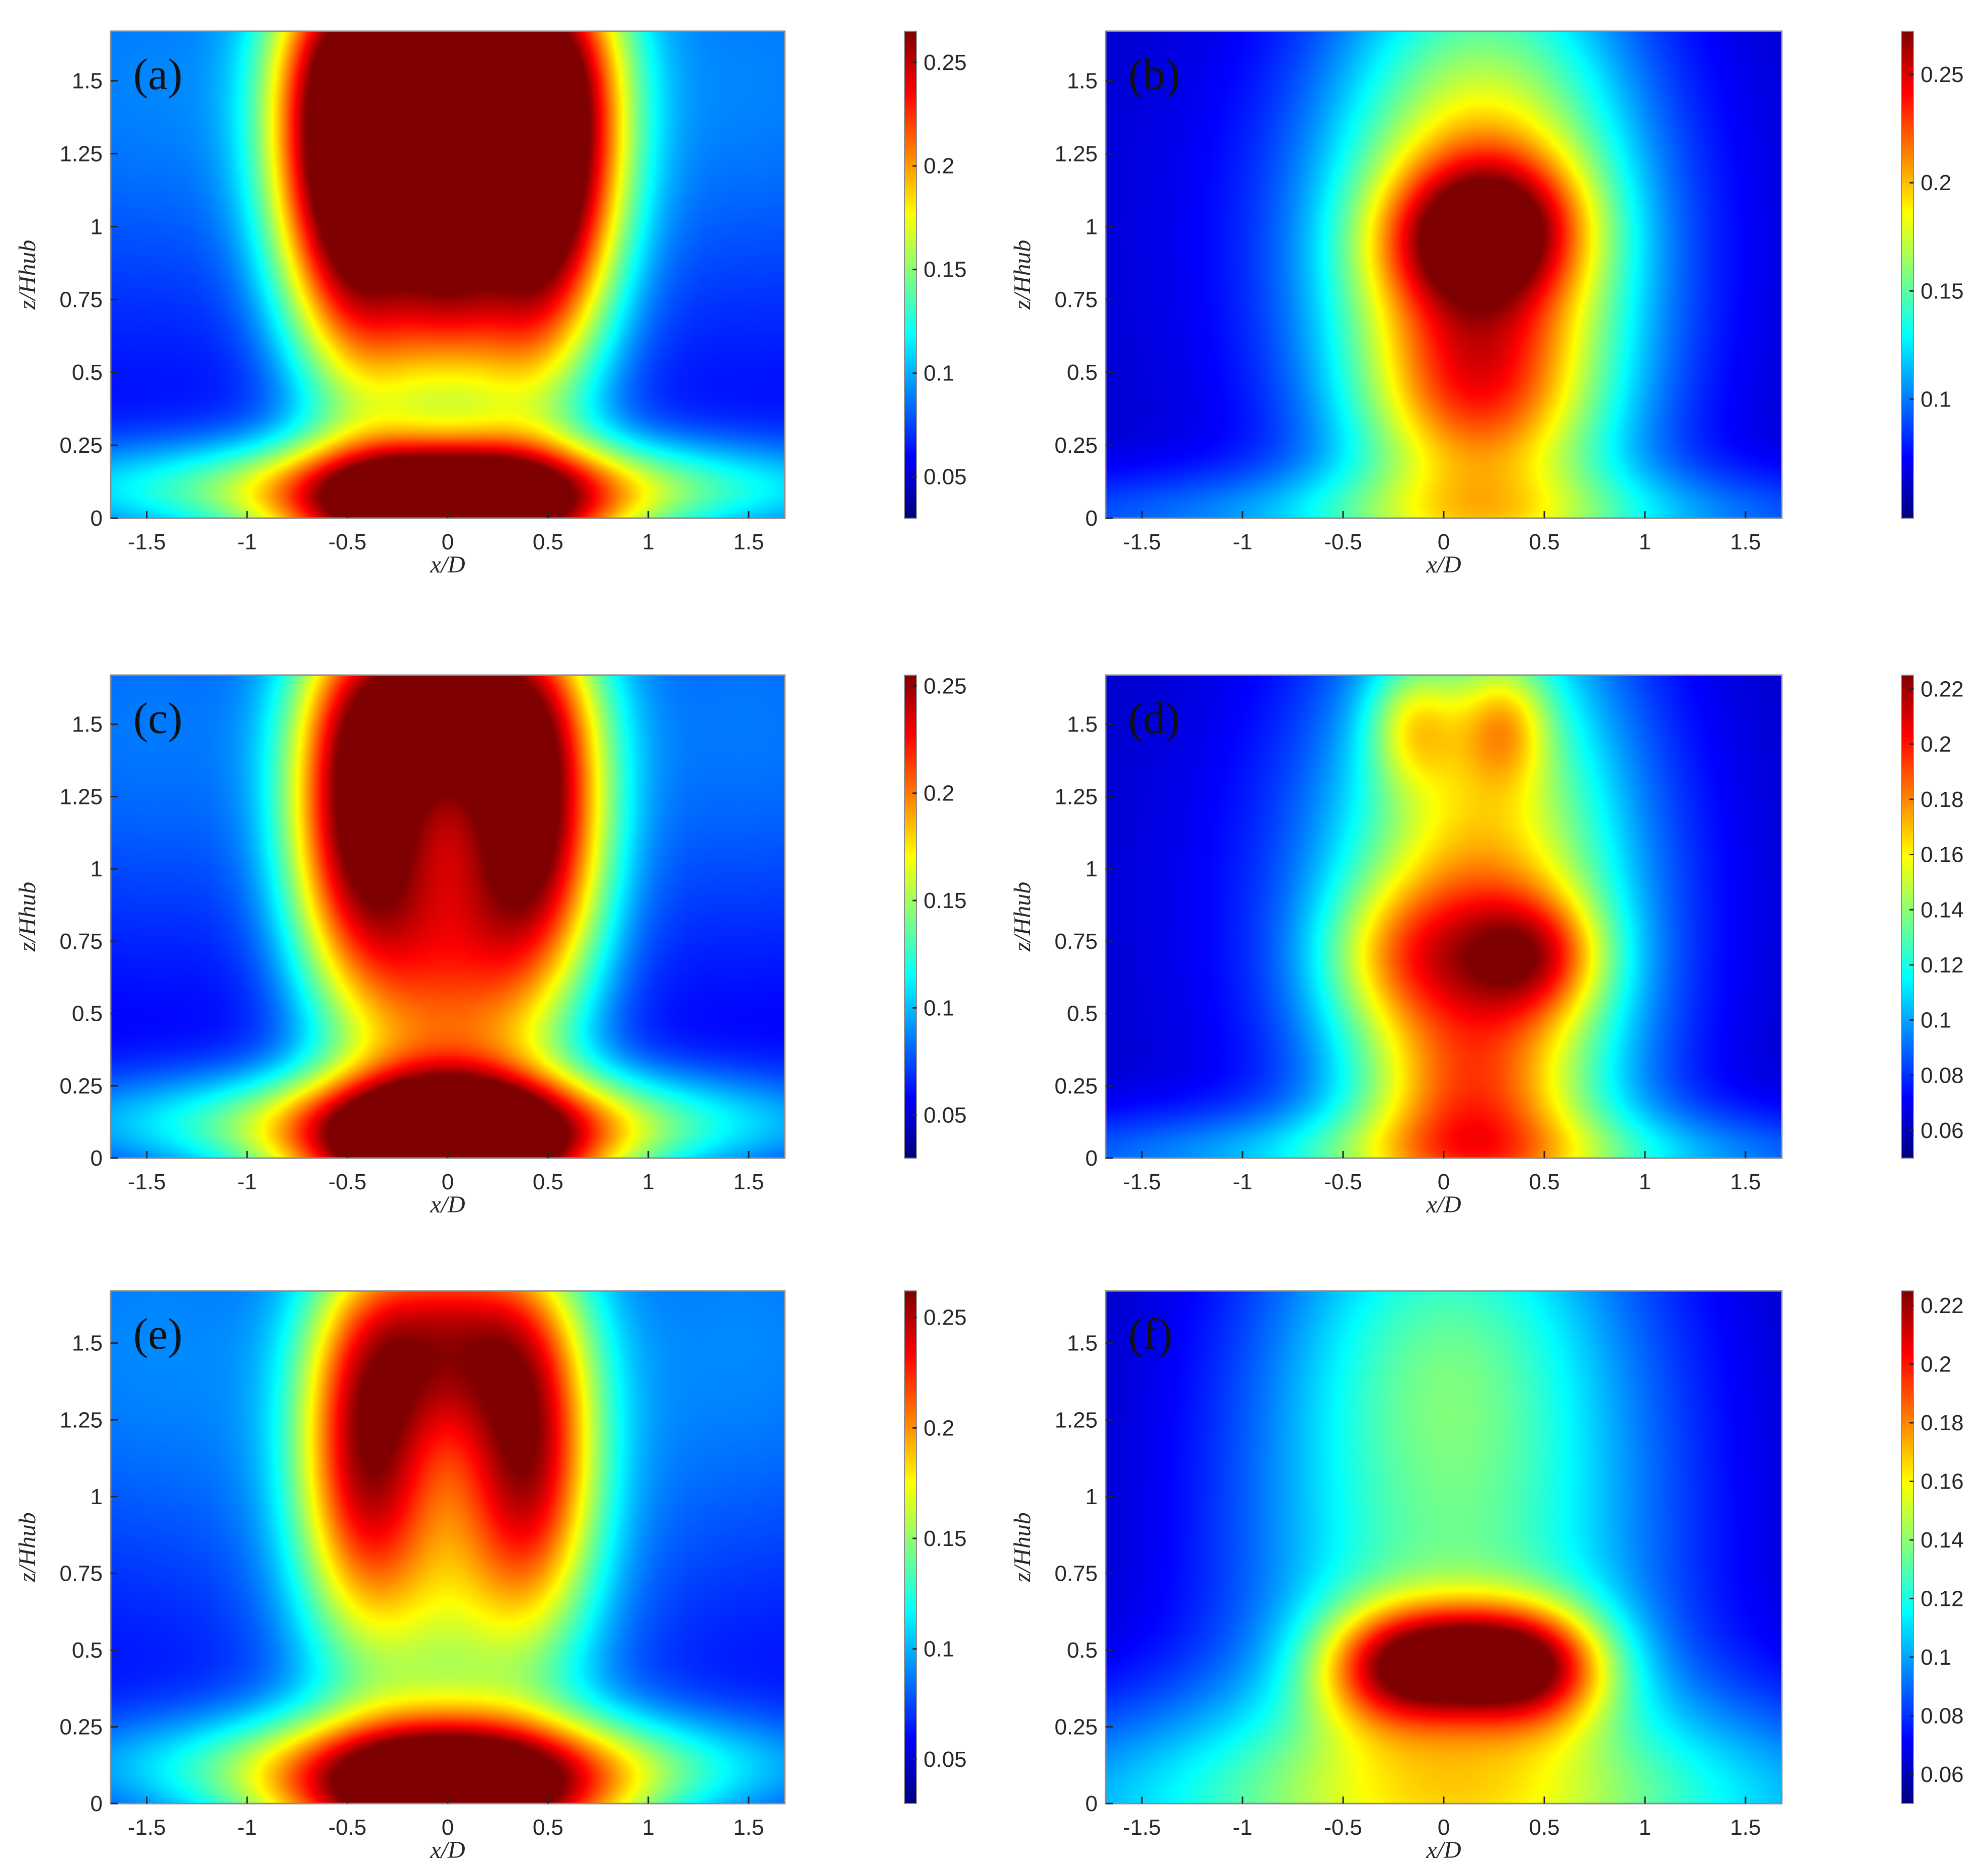 Image resolution: width=1988 pixels, height=1876 pixels. Describe the element at coordinates (1942, 1715) in the screenshot. I see `colorbar-tick-label: 0.08` at that location.